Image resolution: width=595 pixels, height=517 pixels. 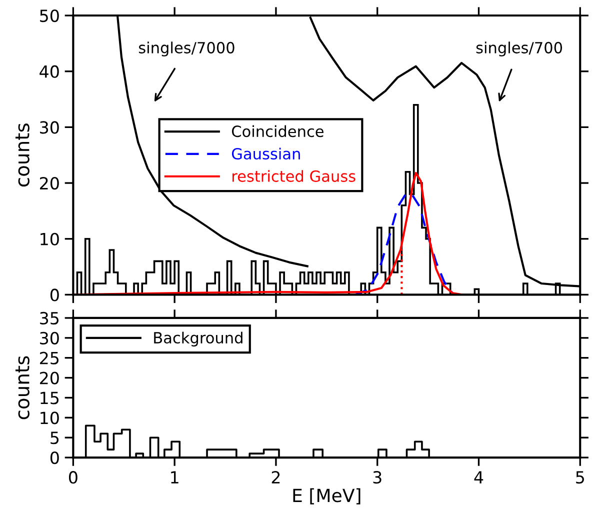 What do you see at coordinates (49, 71) in the screenshot?
I see `y-tick-label: 40` at bounding box center [49, 71].